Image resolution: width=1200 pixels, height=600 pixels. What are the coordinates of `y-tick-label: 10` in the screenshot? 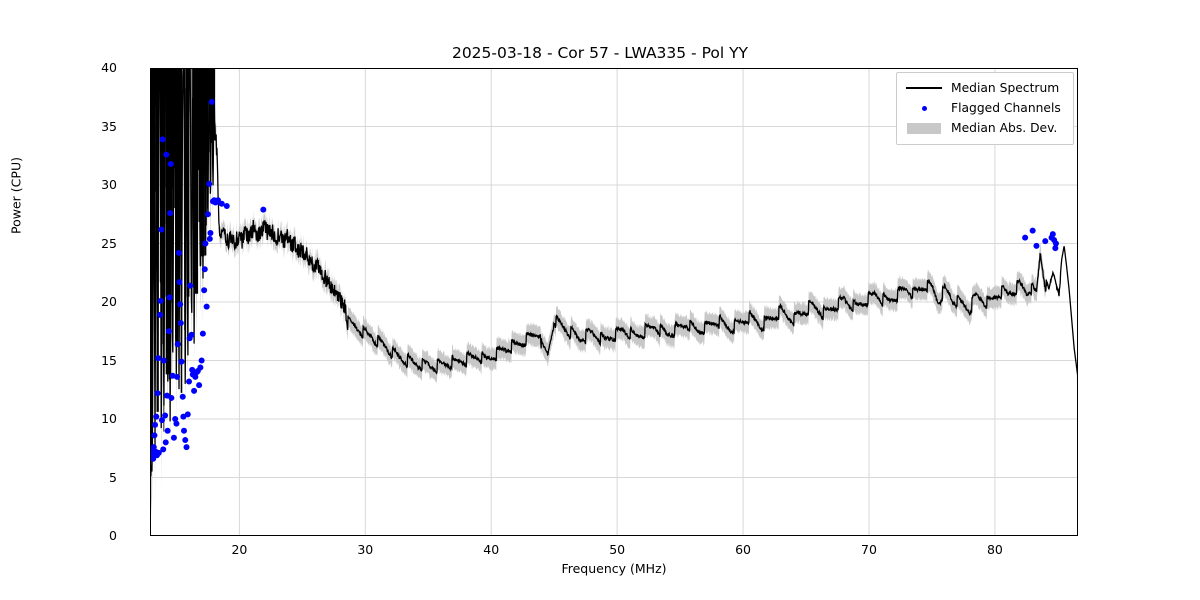 It's located at (109, 418).